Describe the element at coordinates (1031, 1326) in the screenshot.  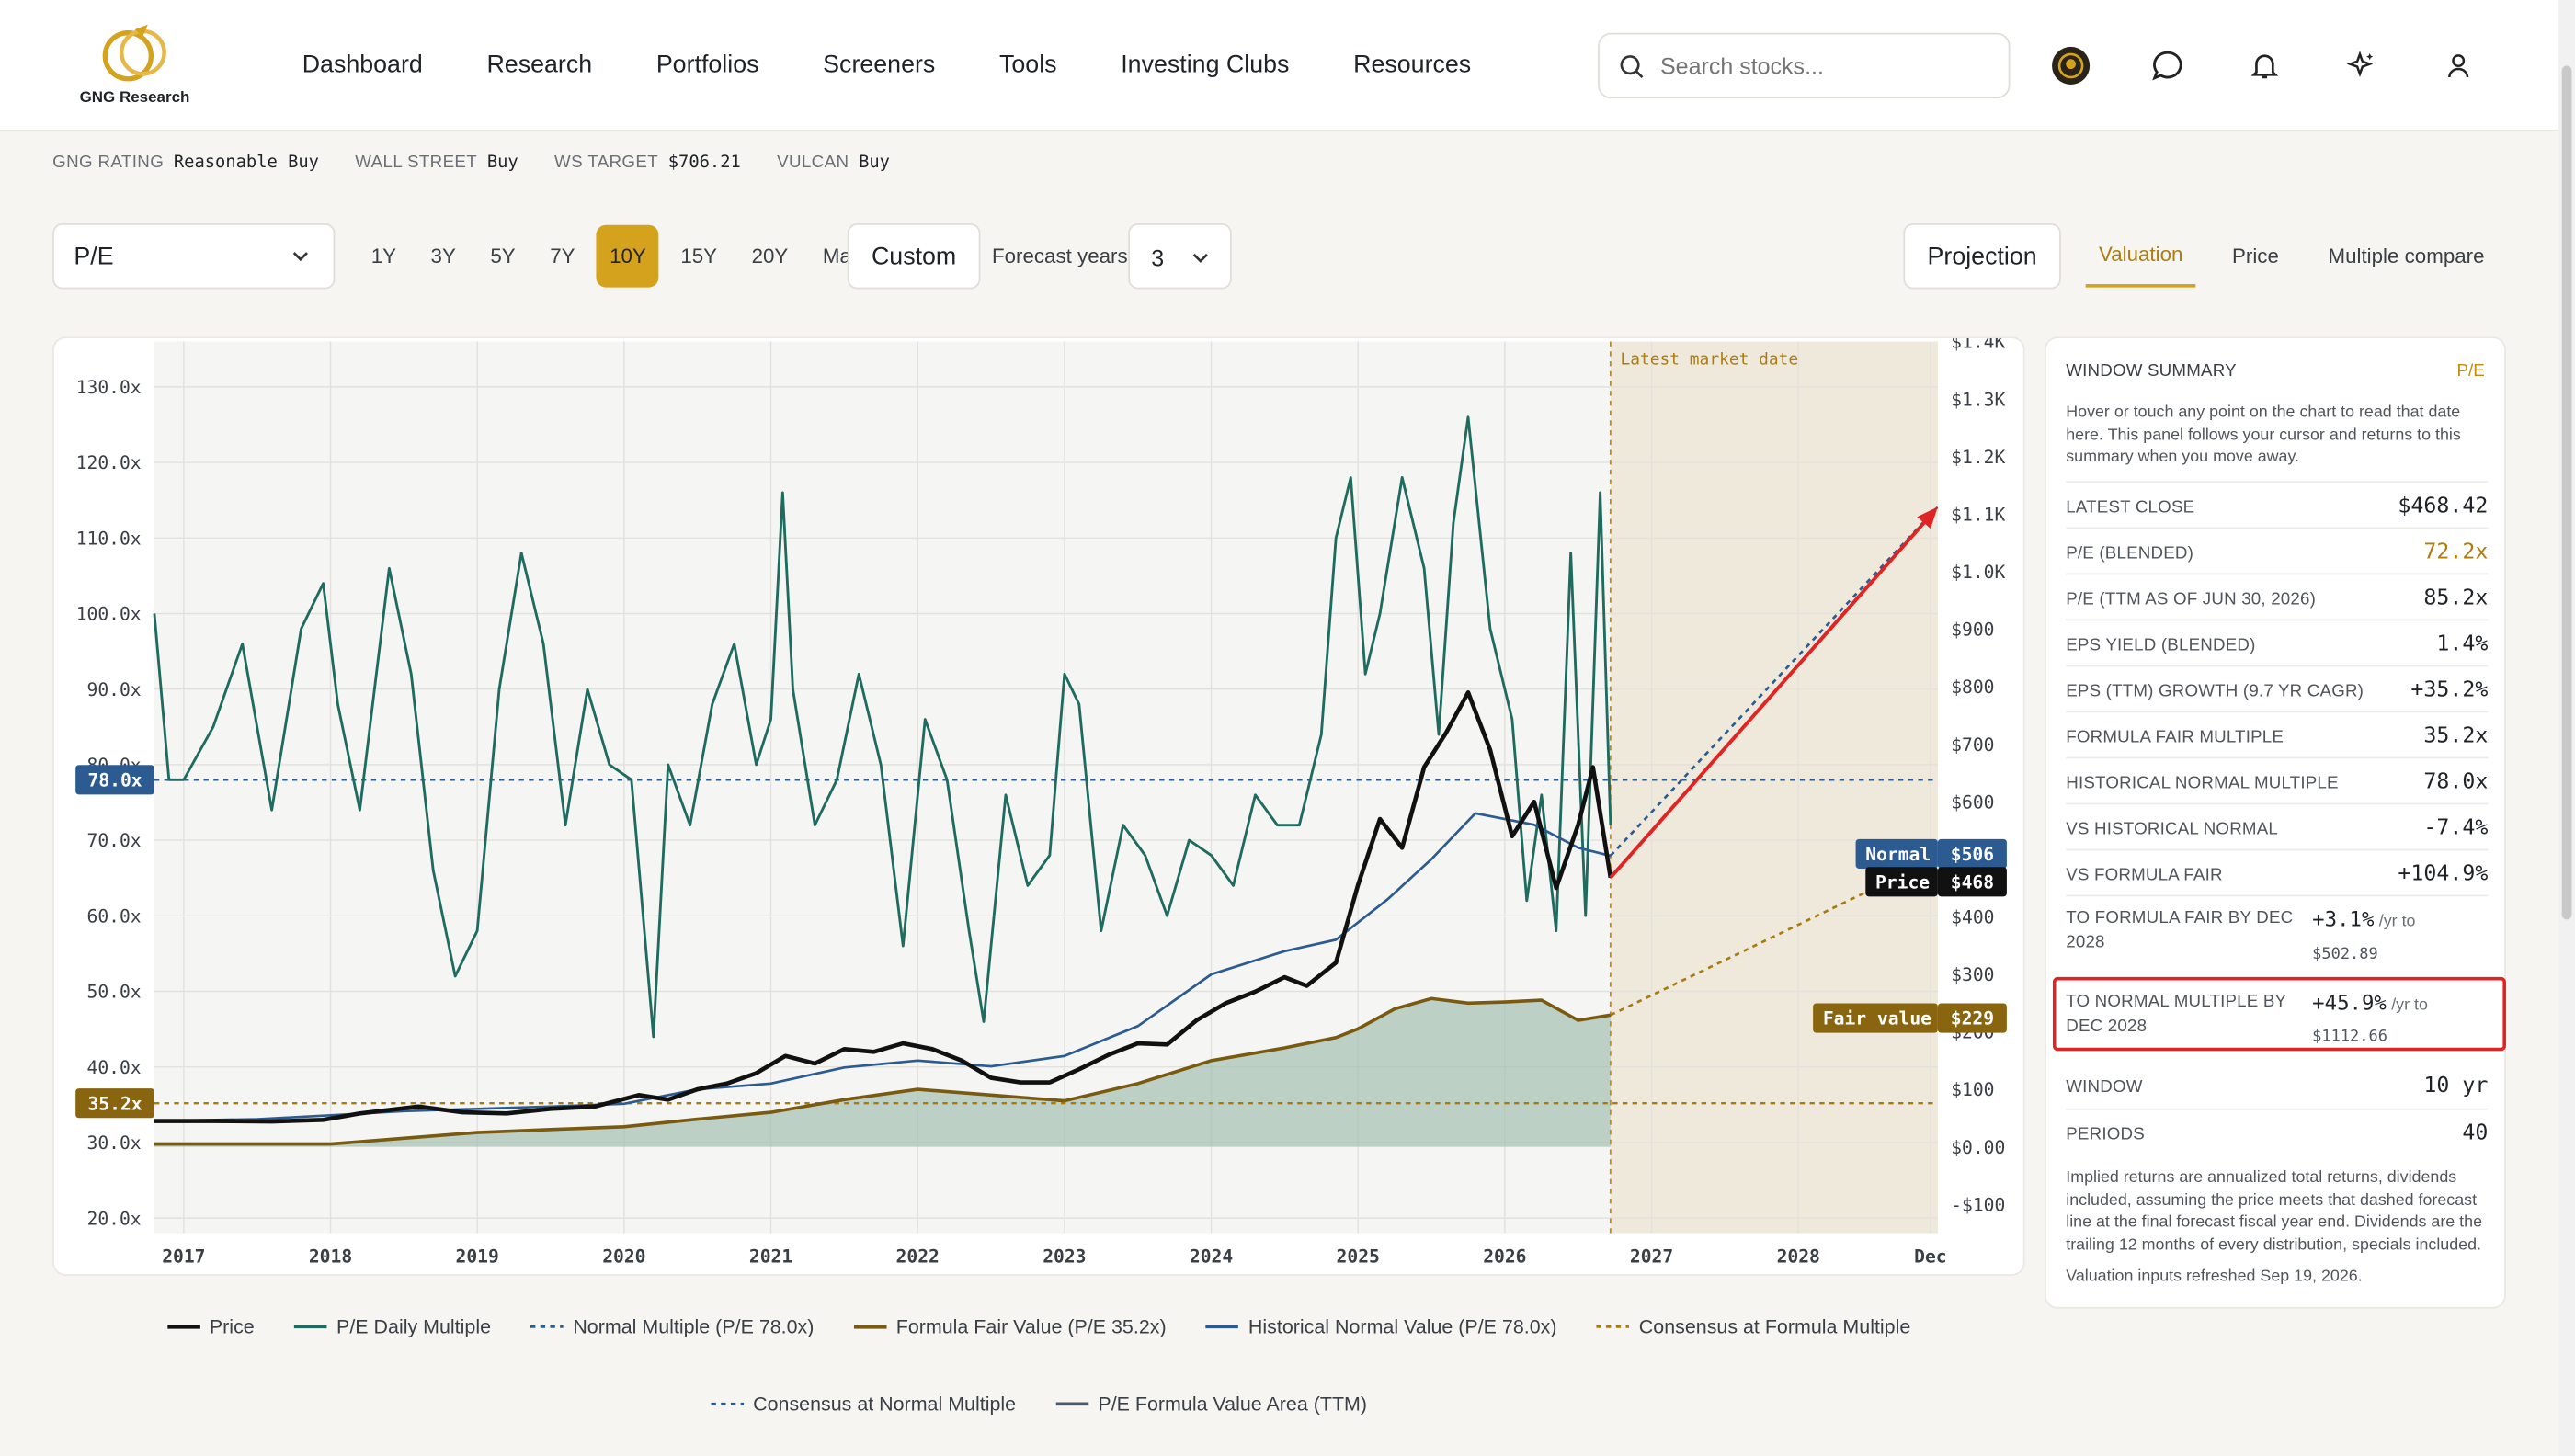
I see `legend-label: Formula Fair Value (P/E 35.2x)` at that location.